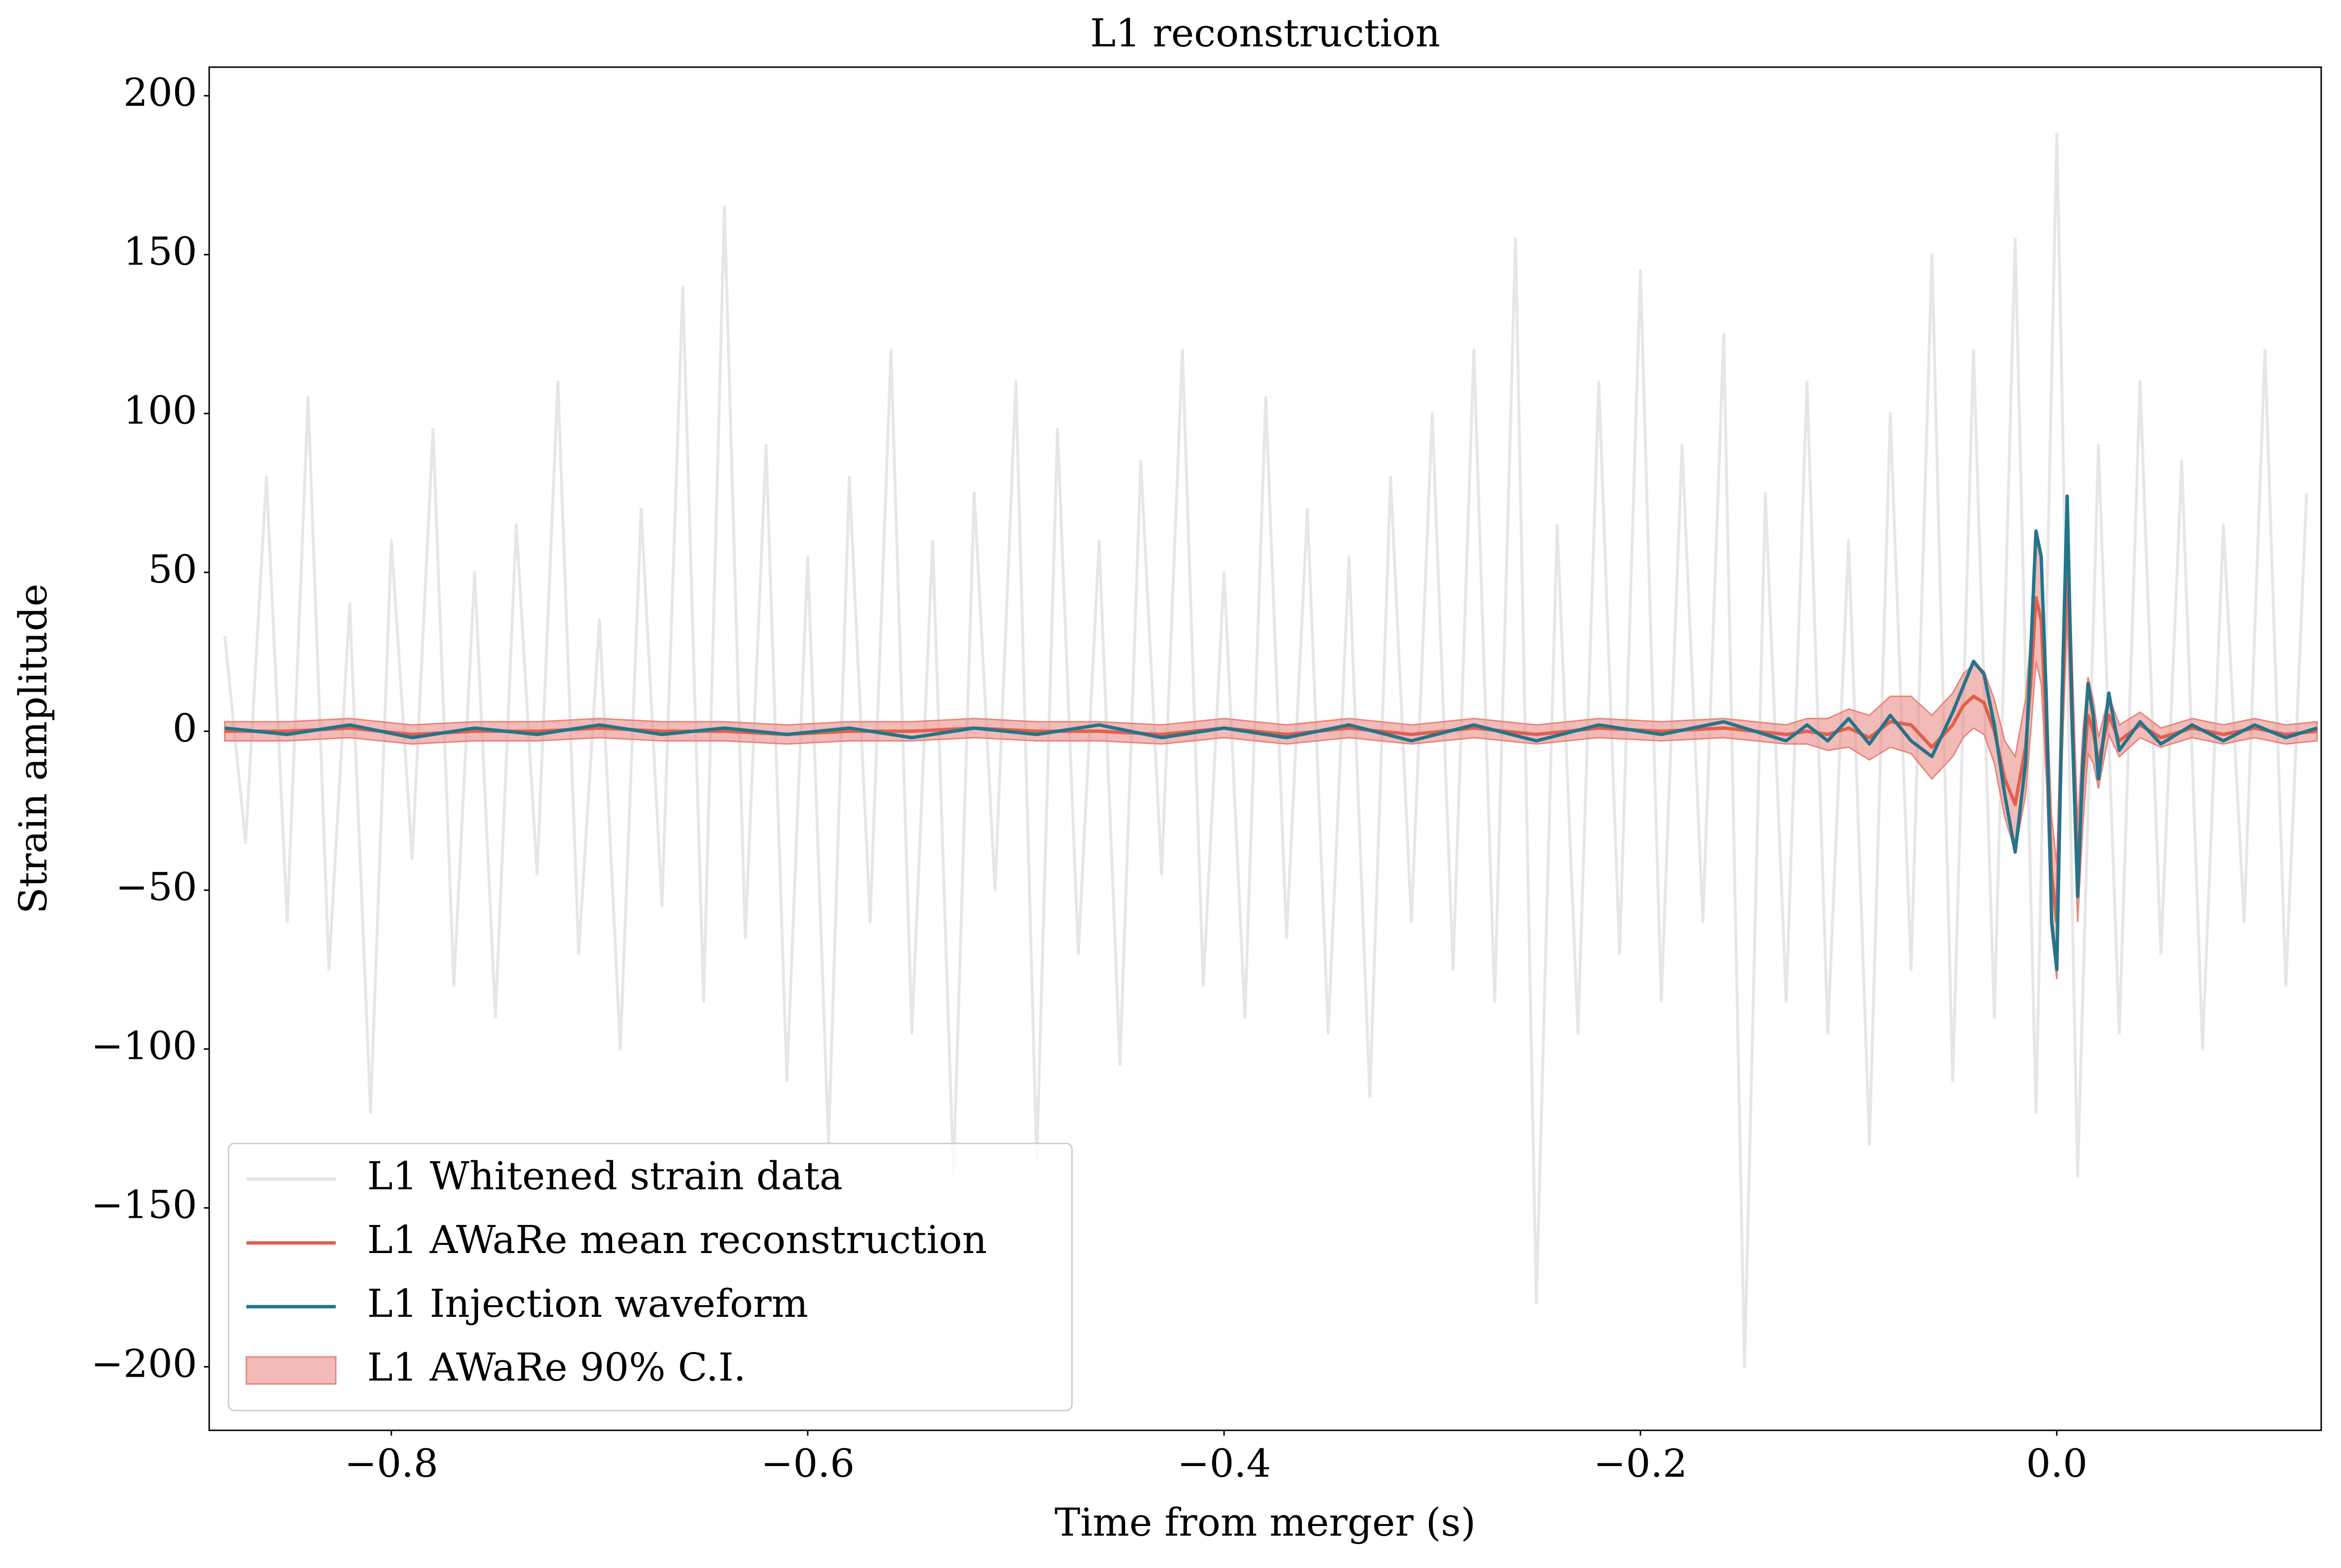  I want to click on y-axis-label: Strain amplitude, so click(34, 749).